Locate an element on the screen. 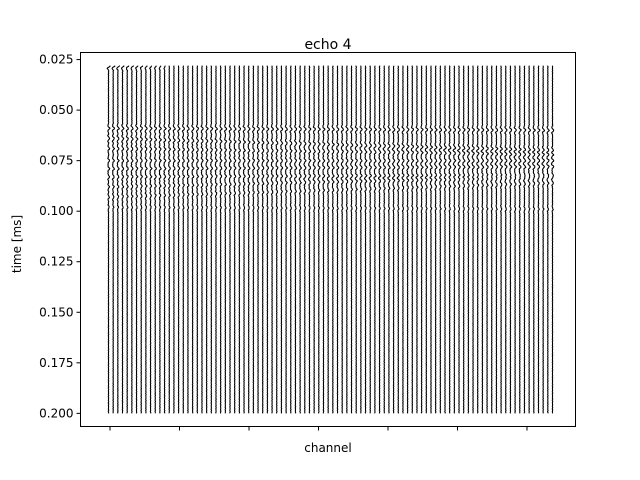 This screenshot has height=480, width=640. x-axis is located at coordinates (318, 428).